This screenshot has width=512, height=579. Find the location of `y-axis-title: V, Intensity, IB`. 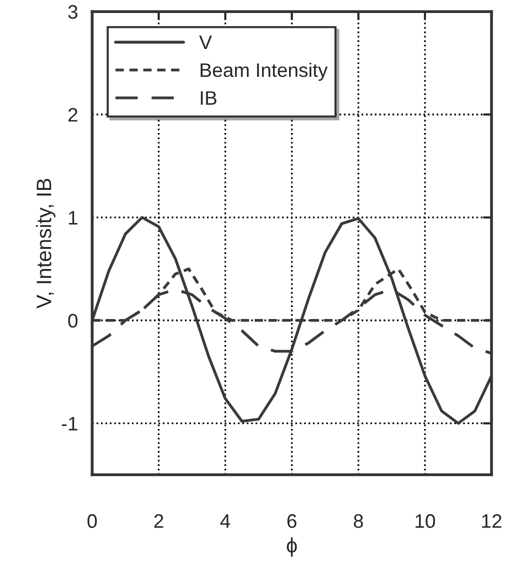

y-axis-title: V, Intensity, IB is located at coordinates (46, 243).